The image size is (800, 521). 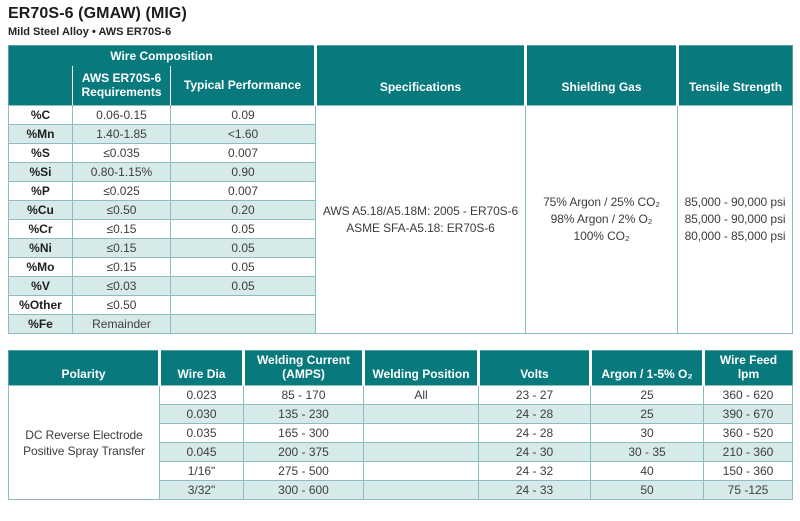 I want to click on composition-row: %Mo ≤0.15 0.05, so click(x=400, y=267).